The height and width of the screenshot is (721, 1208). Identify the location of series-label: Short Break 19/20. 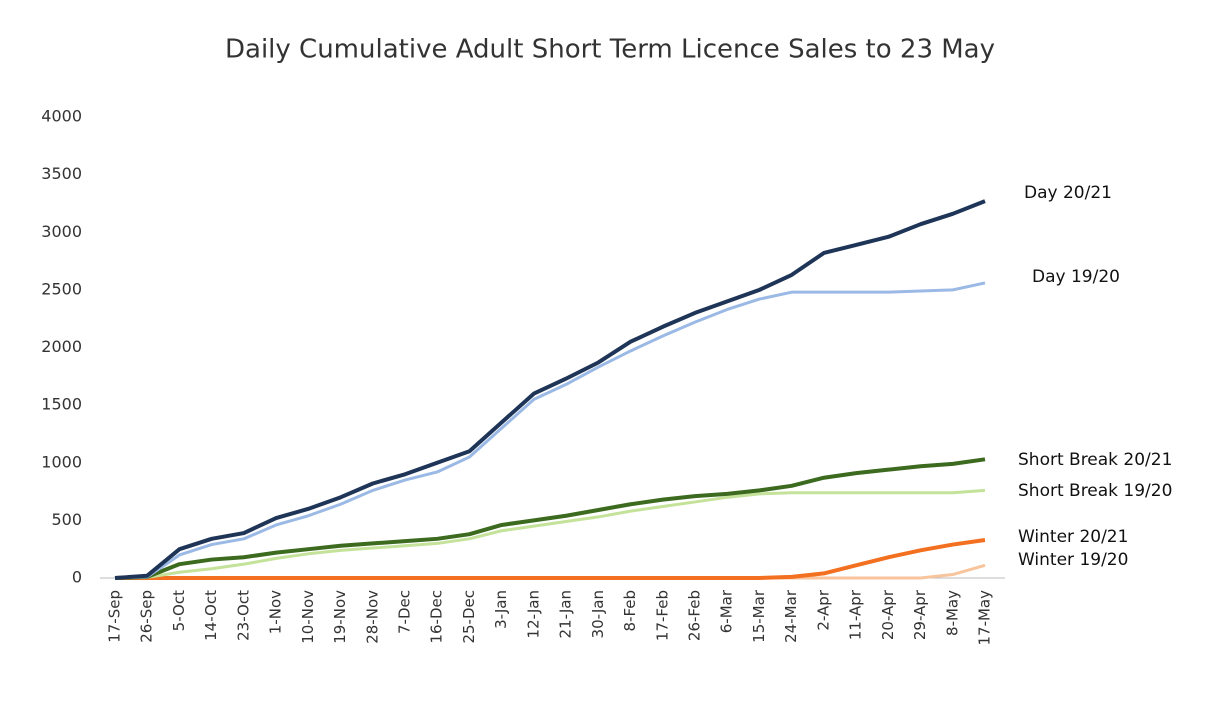
(1095, 491).